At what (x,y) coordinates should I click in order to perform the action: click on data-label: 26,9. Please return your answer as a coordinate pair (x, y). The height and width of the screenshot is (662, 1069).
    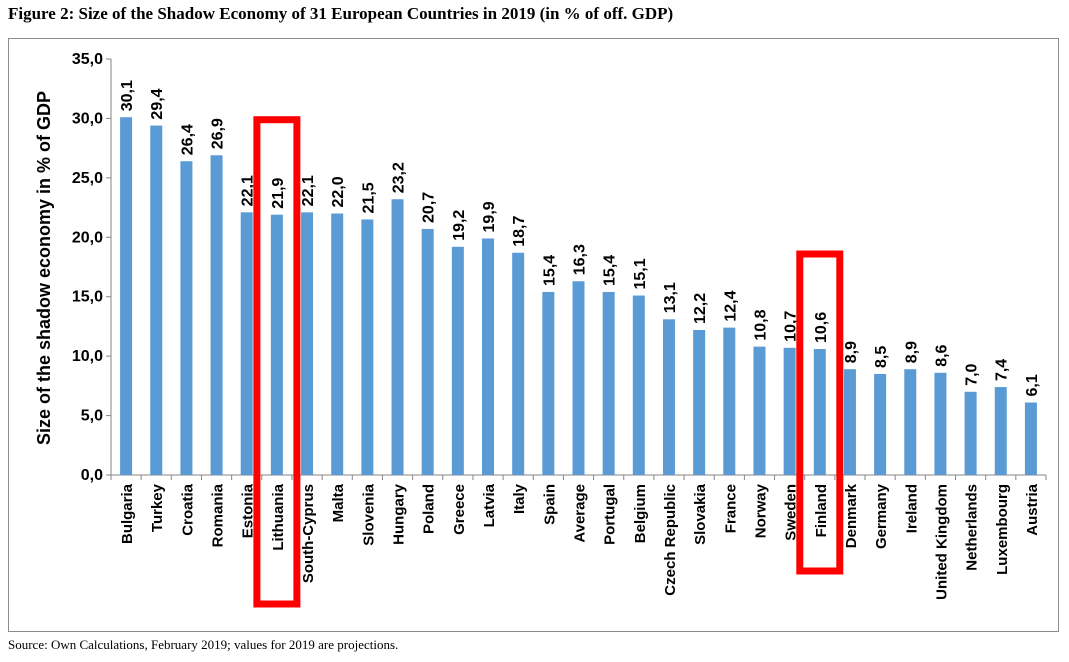
    Looking at the image, I should click on (218, 133).